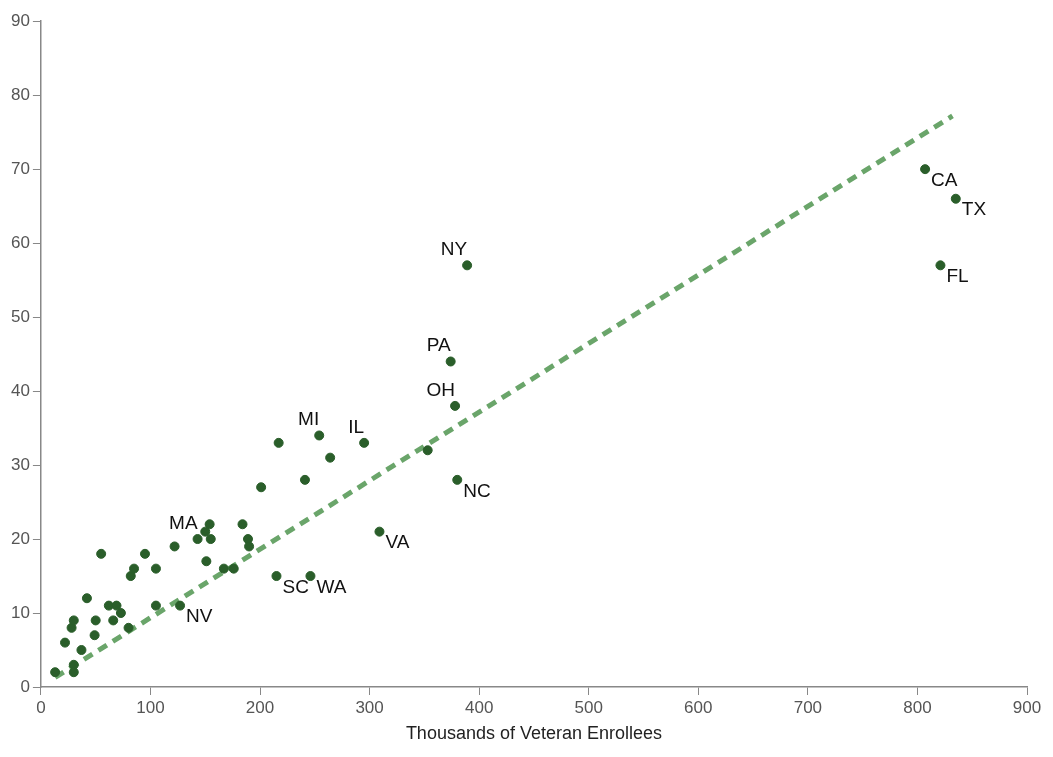  What do you see at coordinates (356, 426) in the screenshot?
I see `annotation: IL` at bounding box center [356, 426].